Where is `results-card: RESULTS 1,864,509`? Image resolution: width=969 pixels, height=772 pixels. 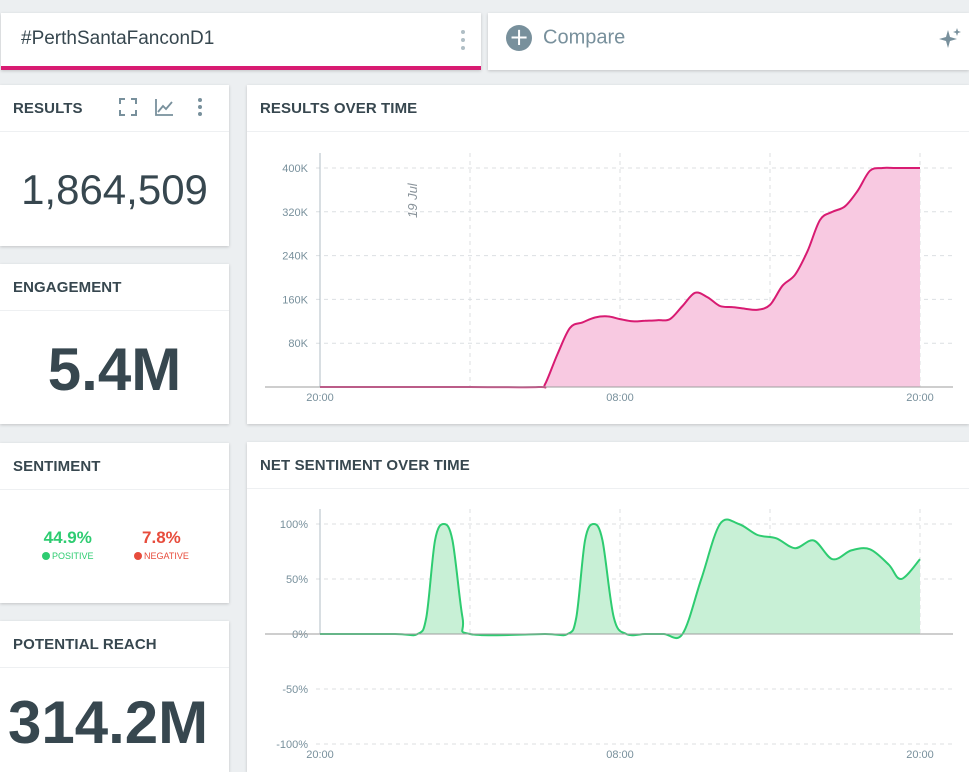 results-card: RESULTS 1,864,509 is located at coordinates (114, 165).